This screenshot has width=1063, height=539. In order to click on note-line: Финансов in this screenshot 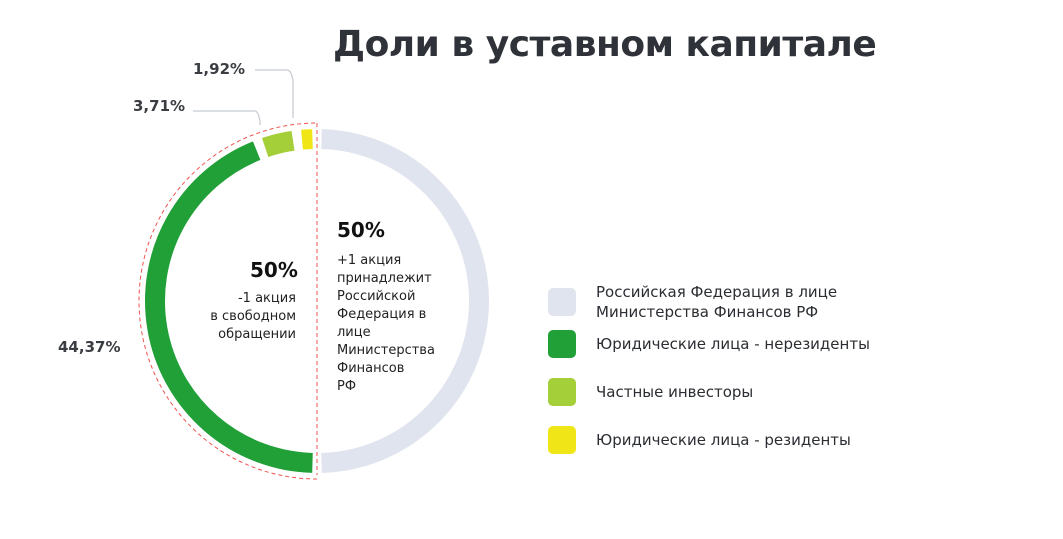, I will do `click(371, 368)`.